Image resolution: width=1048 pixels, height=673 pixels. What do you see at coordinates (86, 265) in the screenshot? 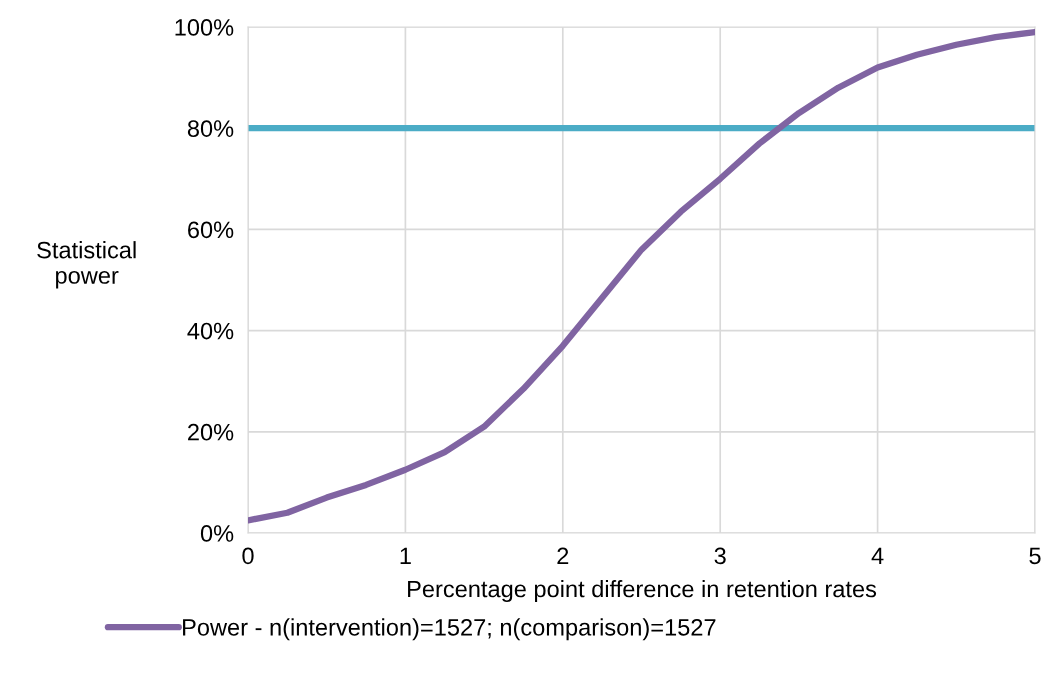
I see `y-axis-title: Statistical power` at bounding box center [86, 265].